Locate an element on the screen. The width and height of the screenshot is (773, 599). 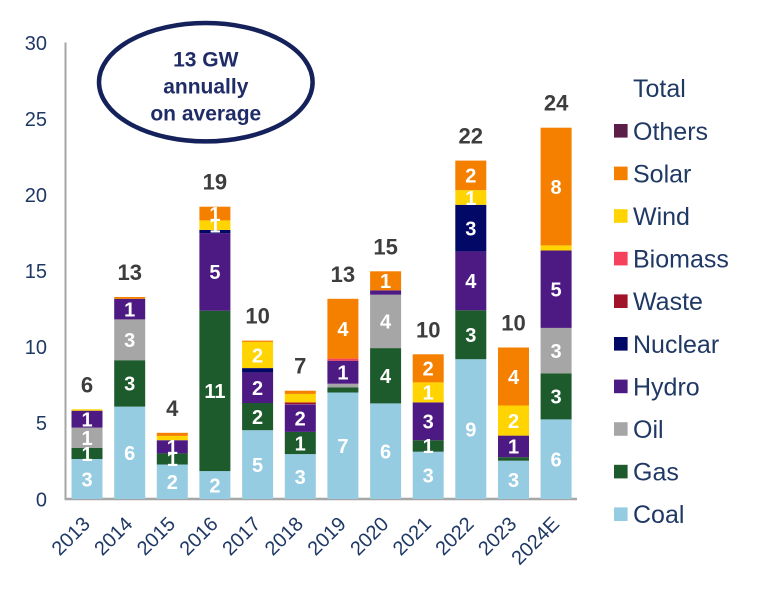
svg-text: Hydro is located at coordinates (666, 387).